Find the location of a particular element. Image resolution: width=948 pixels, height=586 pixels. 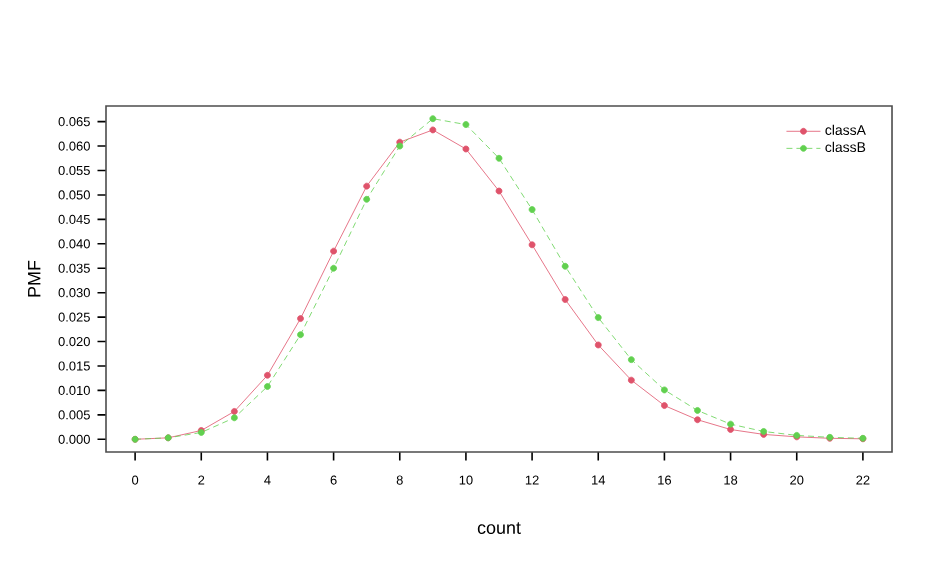

y-axis-title: PMF is located at coordinates (34, 278).